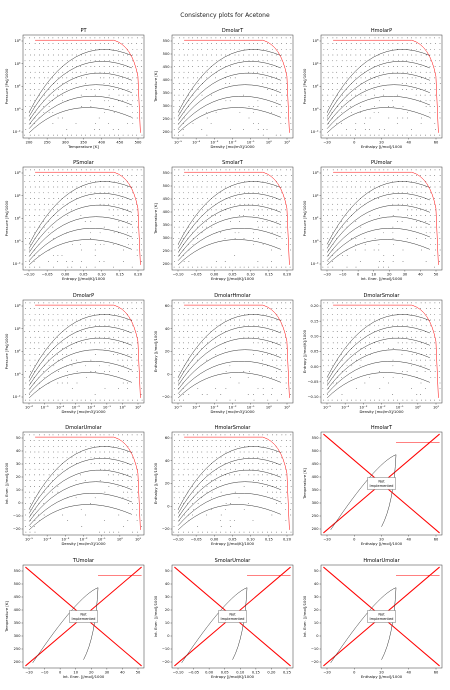 The image size is (450, 690). What do you see at coordinates (232, 296) in the screenshot?
I see `chart-title: DmolarHmolar` at bounding box center [232, 296].